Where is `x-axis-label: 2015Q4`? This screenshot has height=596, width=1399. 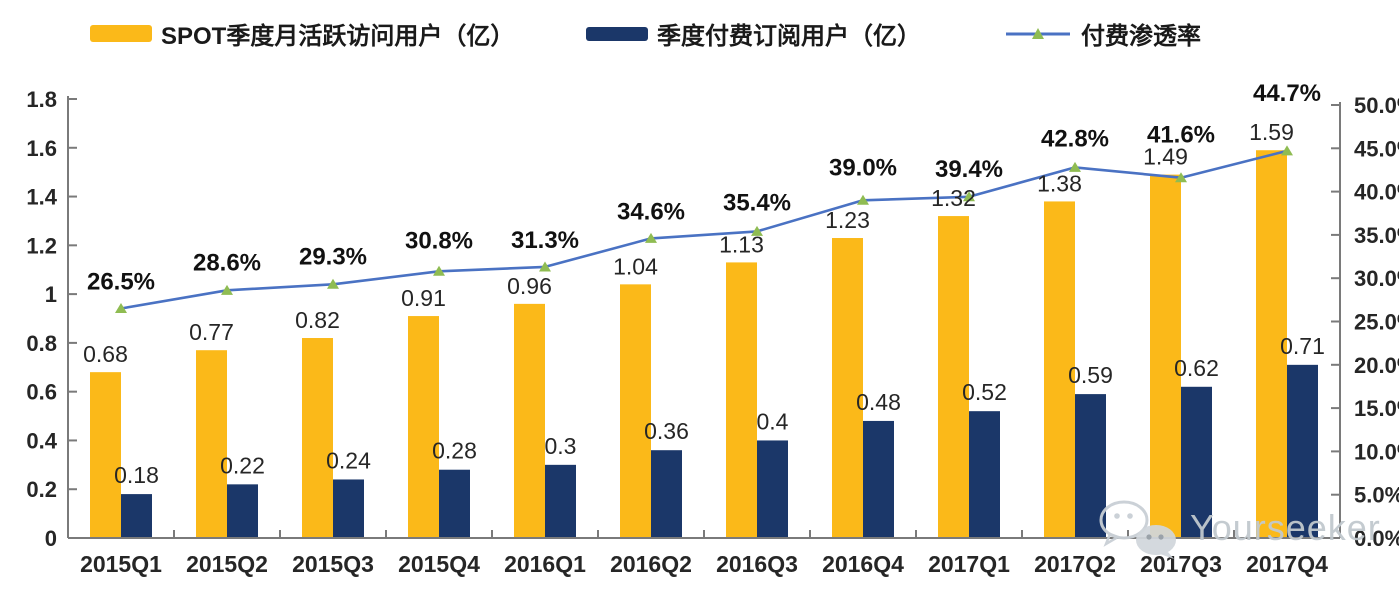 x-axis-label: 2015Q4 is located at coordinates (439, 564).